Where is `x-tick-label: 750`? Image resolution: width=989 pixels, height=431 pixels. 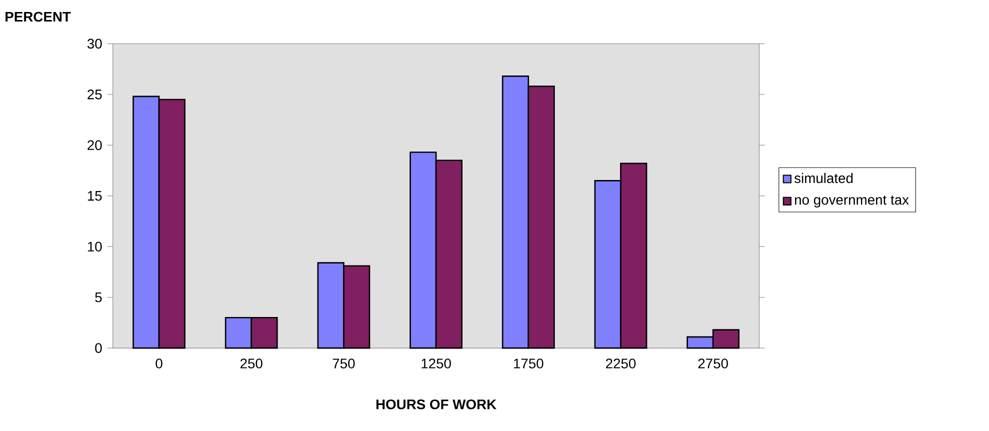 x-tick-label: 750 is located at coordinates (343, 363).